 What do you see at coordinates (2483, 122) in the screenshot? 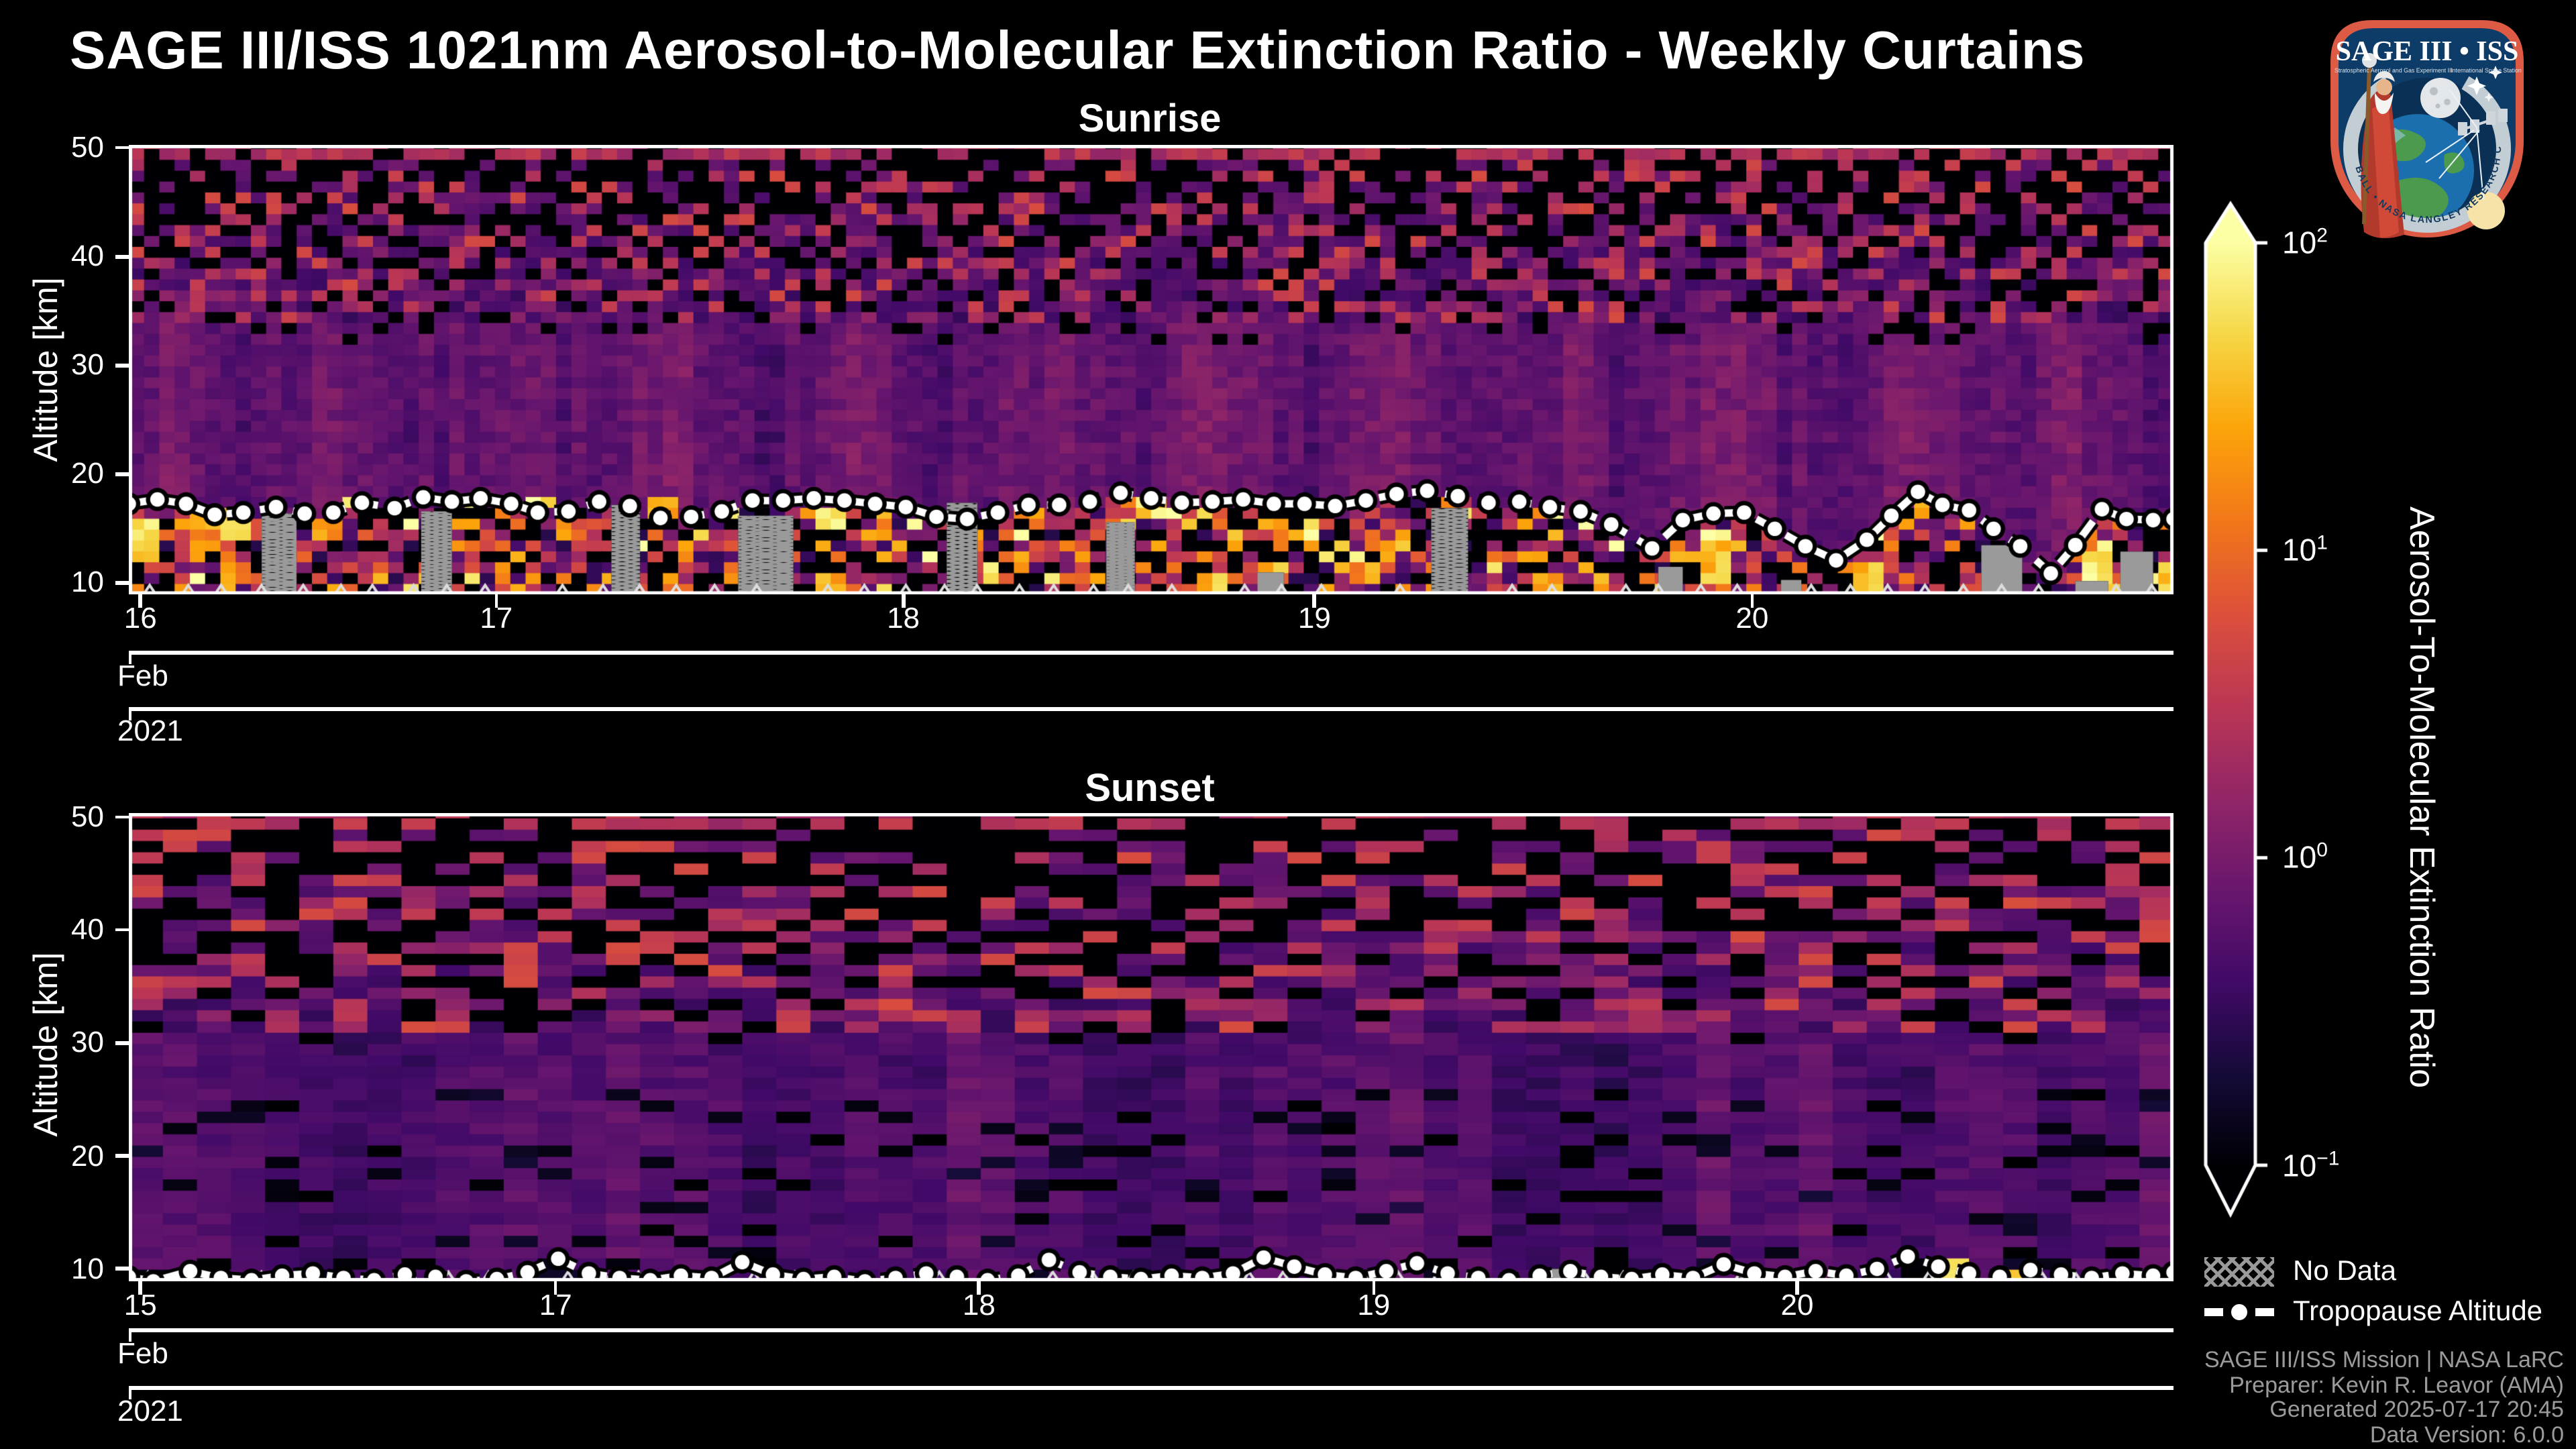
I see `logo-iss` at bounding box center [2483, 122].